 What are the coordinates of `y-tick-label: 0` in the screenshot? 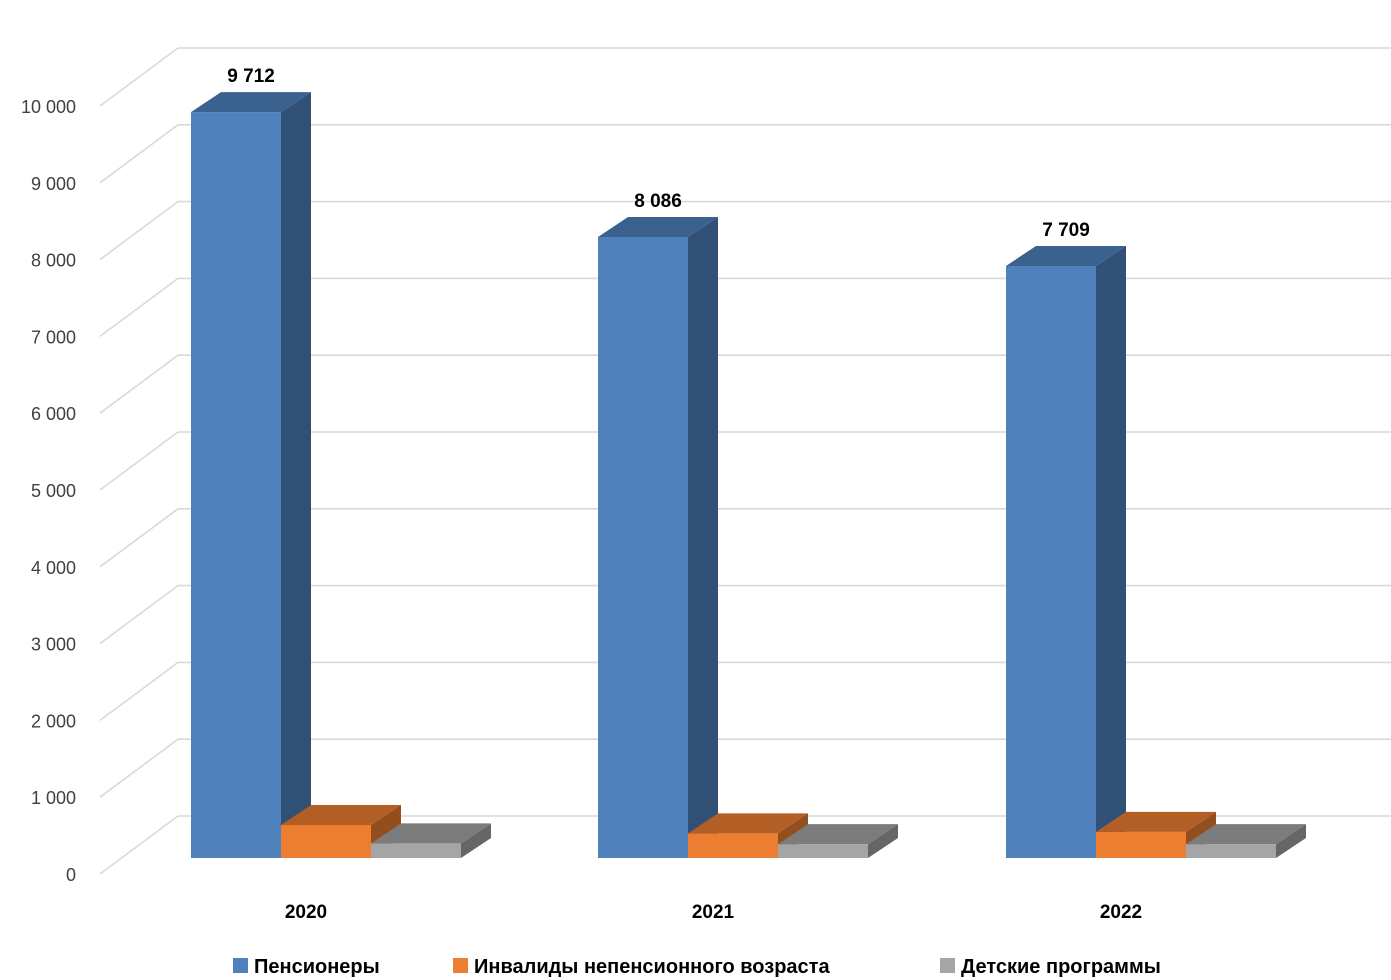 It's located at (71, 875).